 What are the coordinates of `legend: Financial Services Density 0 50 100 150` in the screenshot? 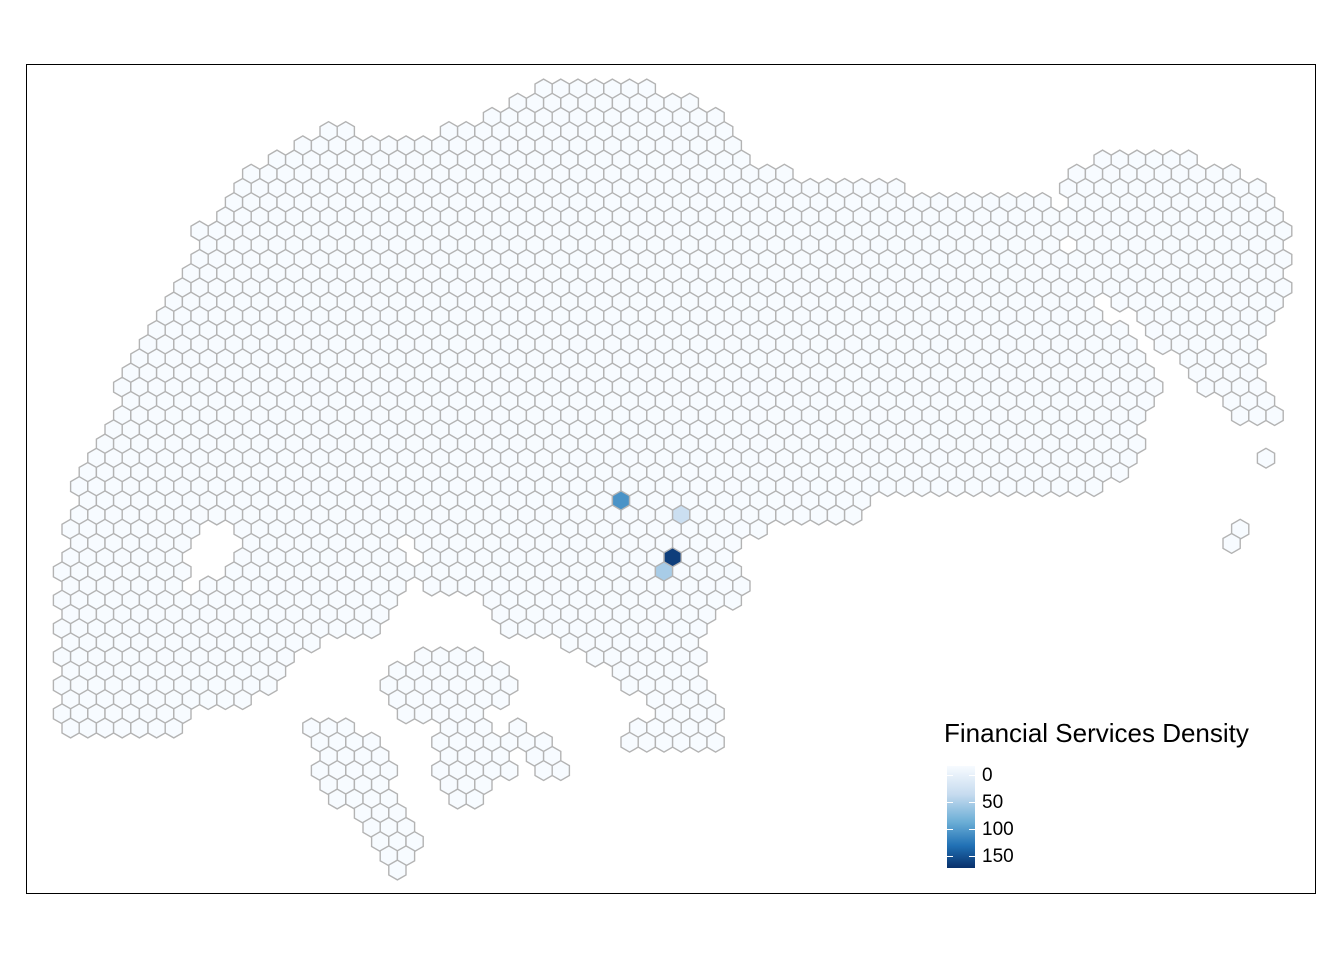 It's located at (1124, 798).